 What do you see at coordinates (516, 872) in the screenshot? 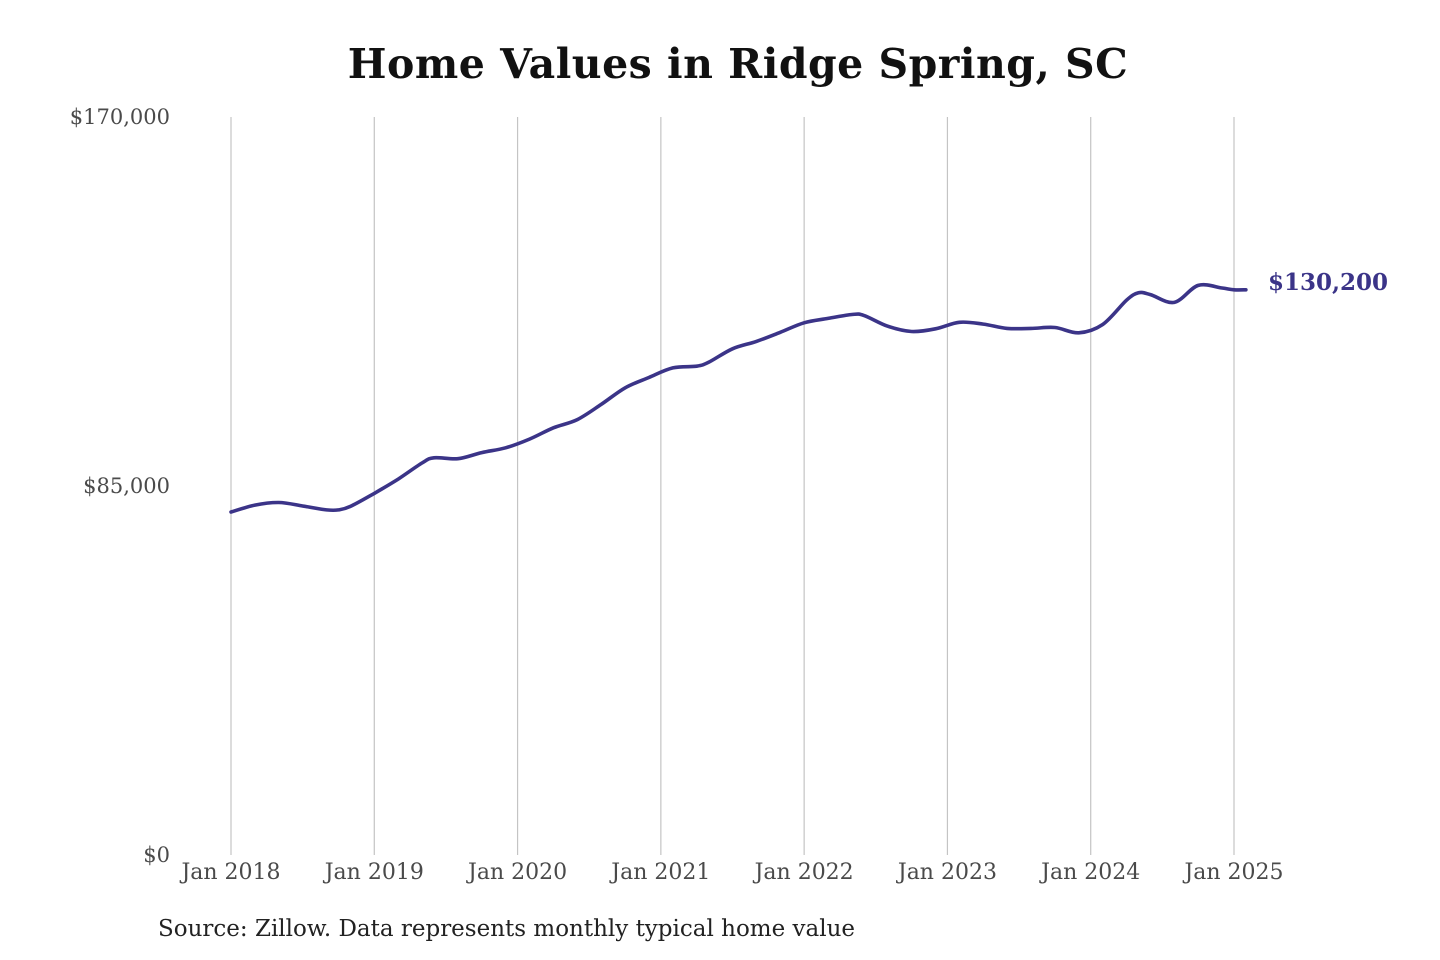
I see `x-tick-label: Jan 2020` at bounding box center [516, 872].